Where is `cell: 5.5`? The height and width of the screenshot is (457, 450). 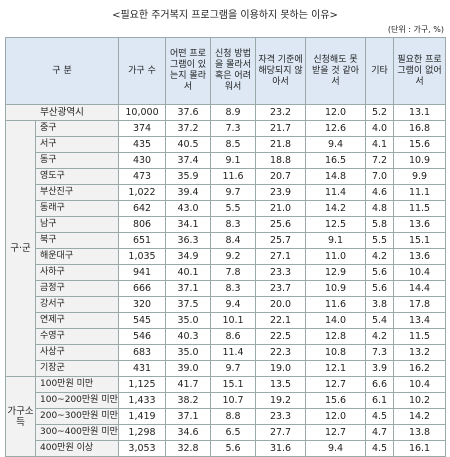
cell: 5.5 is located at coordinates (380, 240).